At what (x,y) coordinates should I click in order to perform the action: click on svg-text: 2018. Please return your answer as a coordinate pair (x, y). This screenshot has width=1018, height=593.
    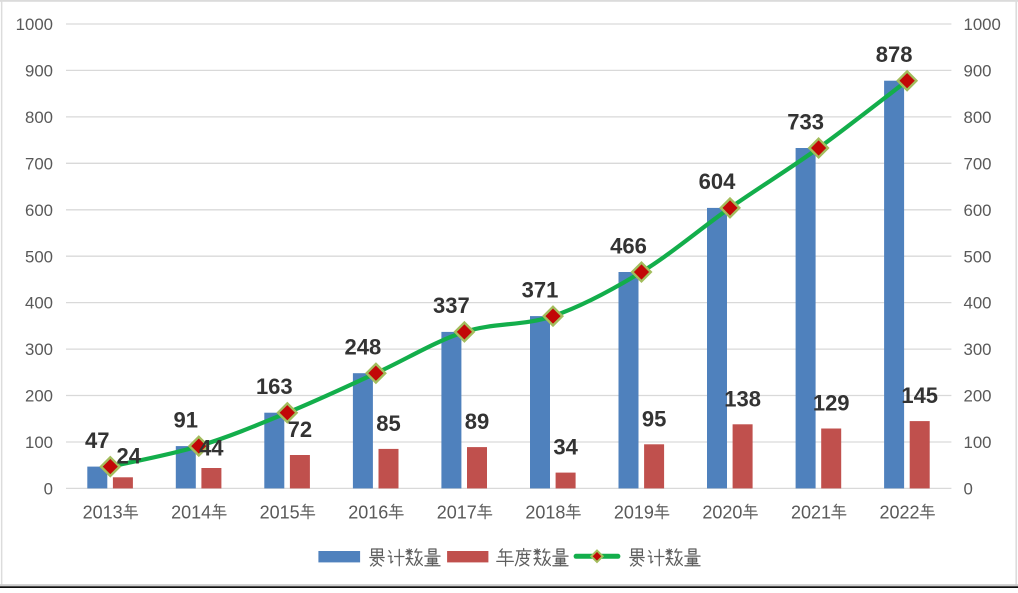
    Looking at the image, I should click on (545, 513).